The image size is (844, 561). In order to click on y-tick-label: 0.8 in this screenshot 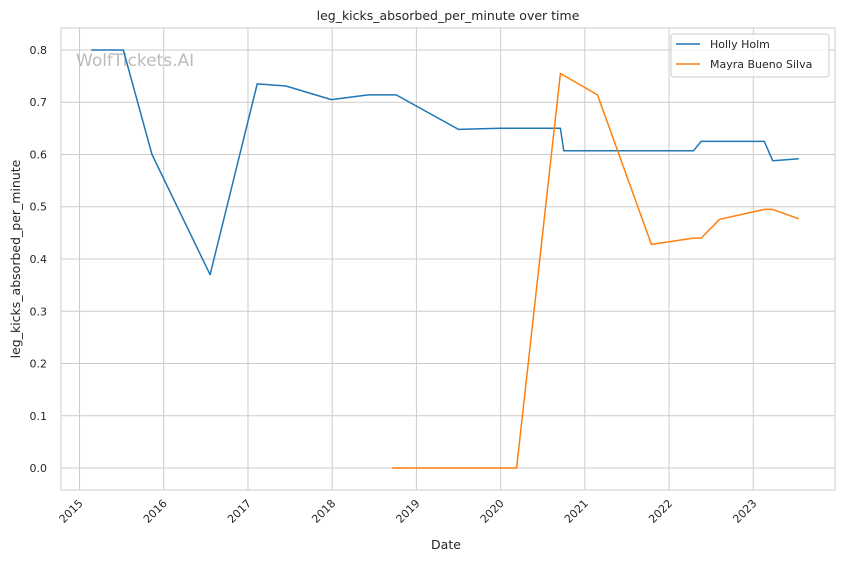, I will do `click(39, 50)`.